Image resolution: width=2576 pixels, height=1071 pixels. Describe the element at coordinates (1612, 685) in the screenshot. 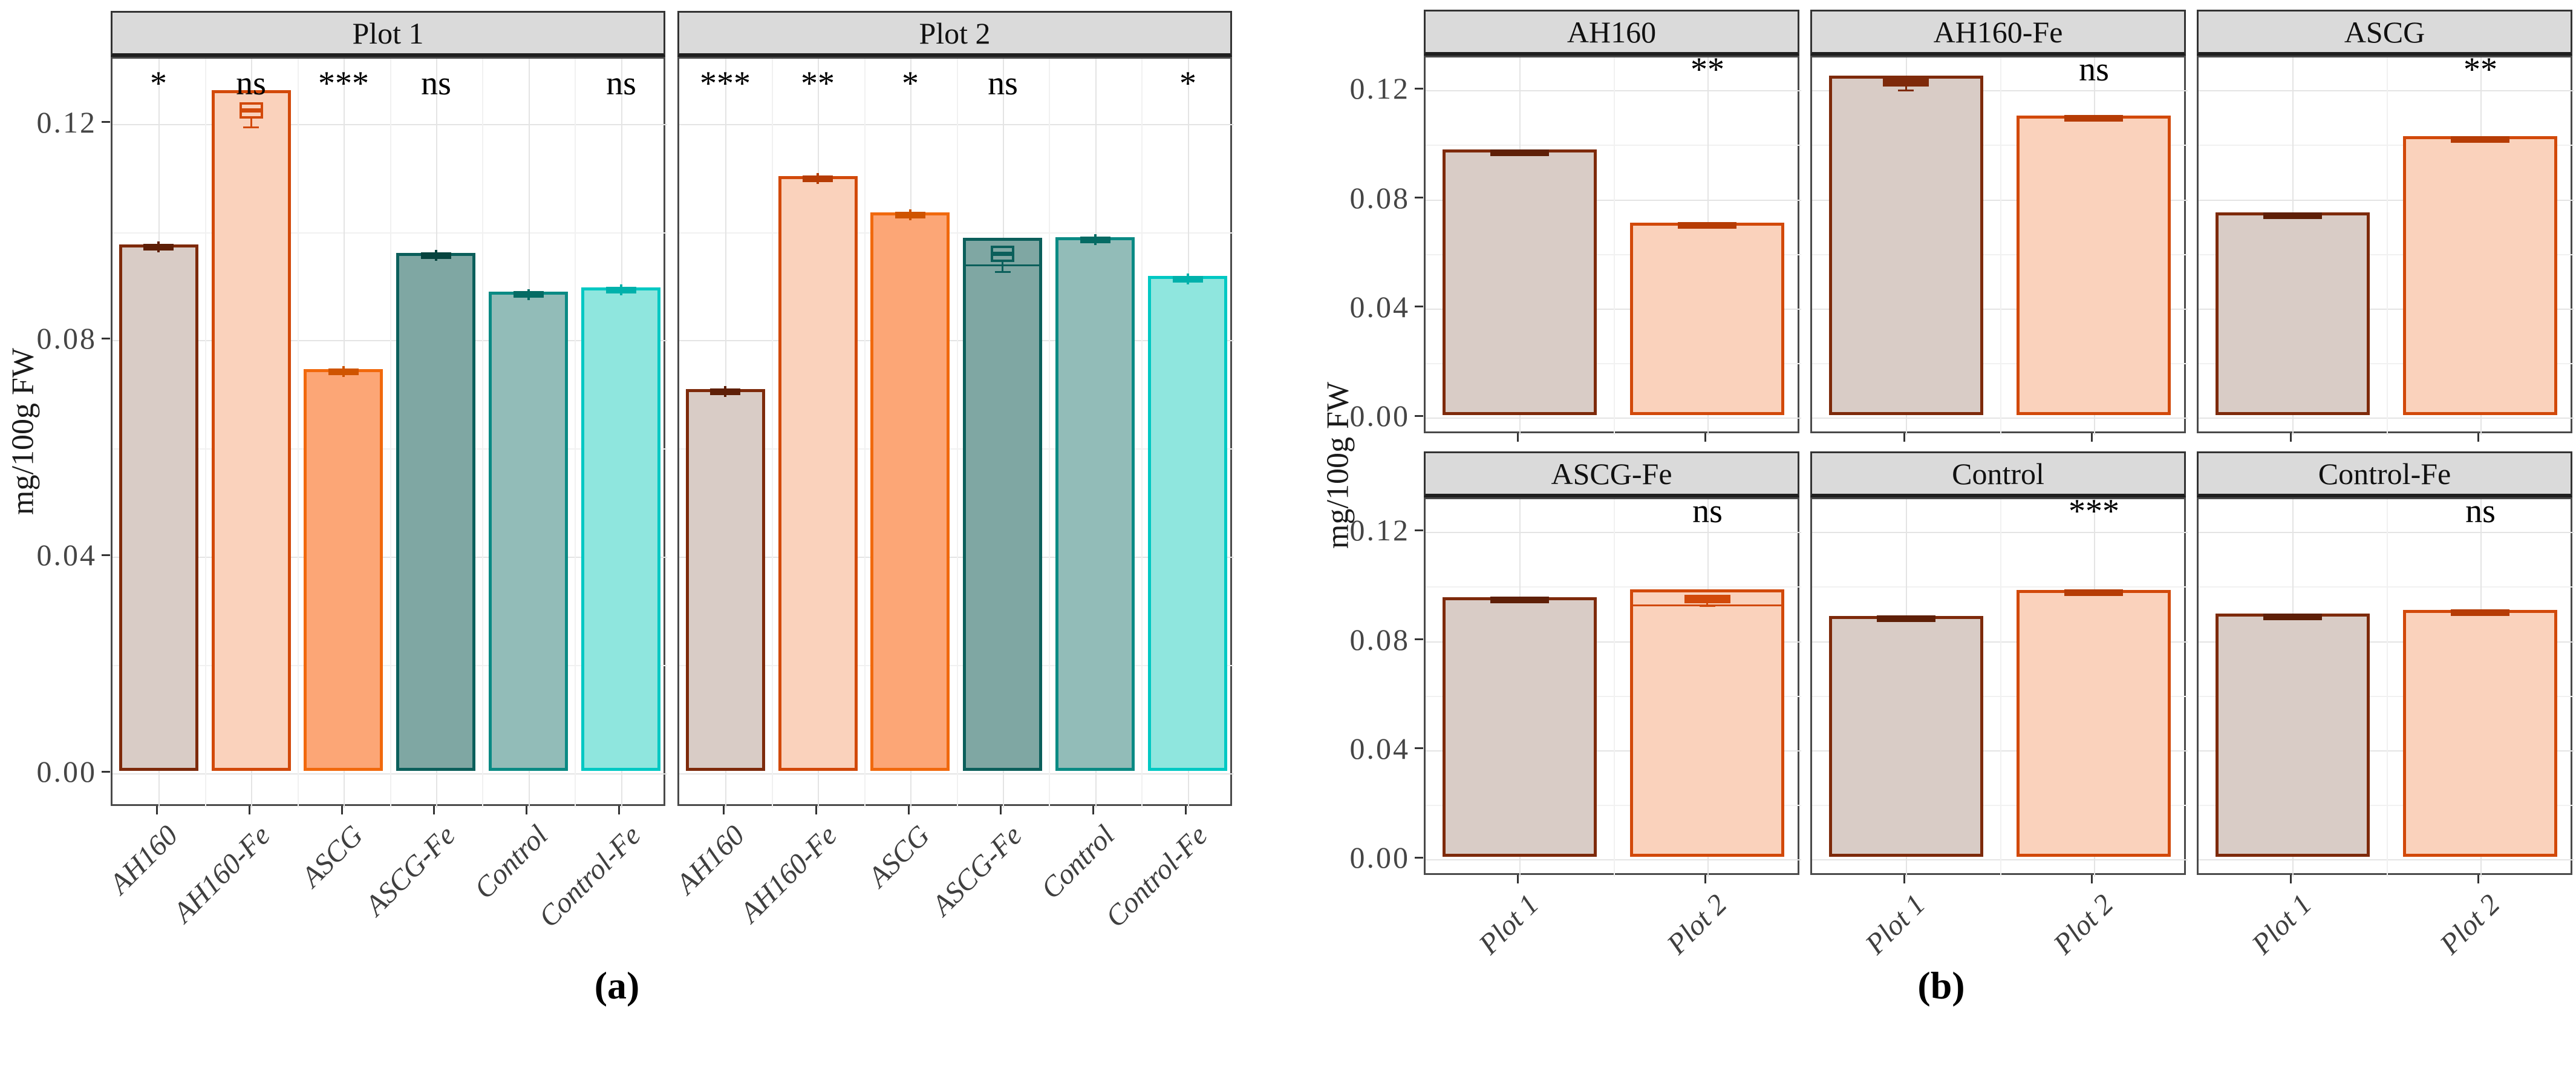

I see `facet-panel: ns` at that location.